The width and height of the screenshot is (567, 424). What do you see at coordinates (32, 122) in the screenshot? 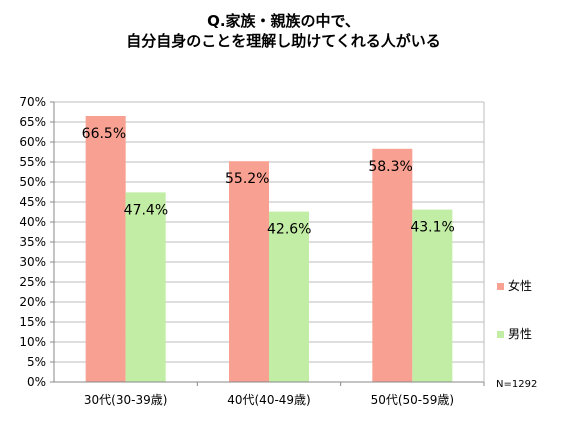
I see `y-tick-label: 65%` at bounding box center [32, 122].